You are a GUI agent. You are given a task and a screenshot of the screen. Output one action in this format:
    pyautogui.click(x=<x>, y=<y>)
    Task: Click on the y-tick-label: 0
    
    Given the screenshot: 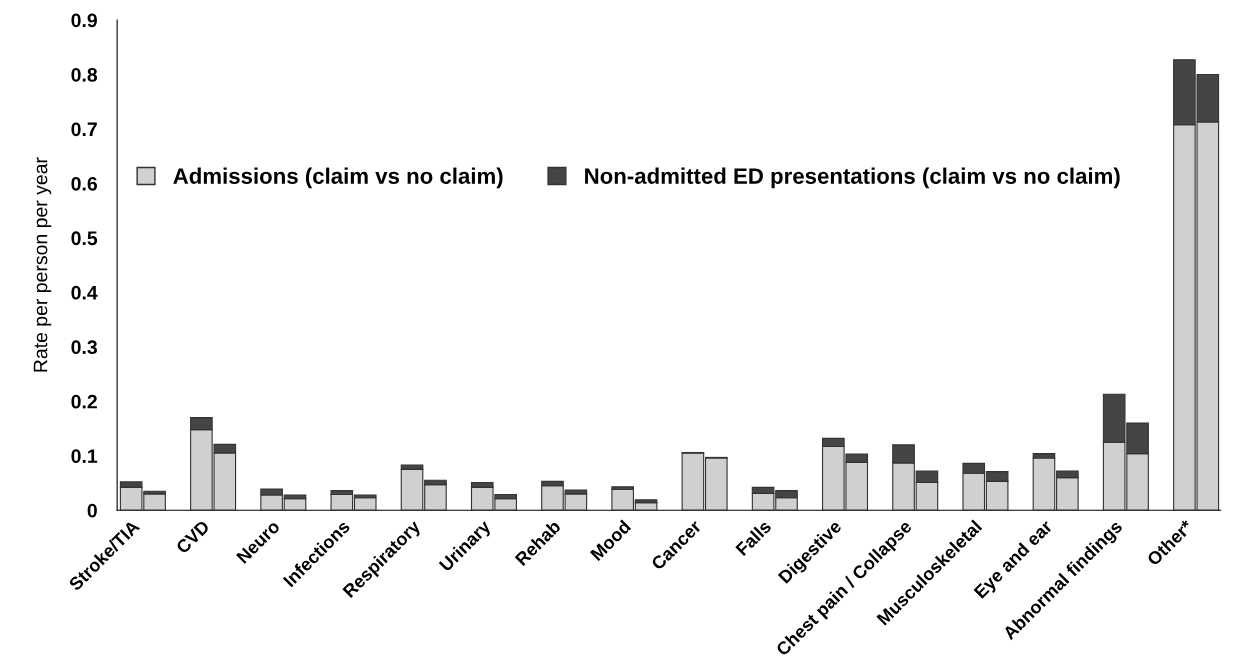 What is the action you would take?
    pyautogui.click(x=92, y=510)
    